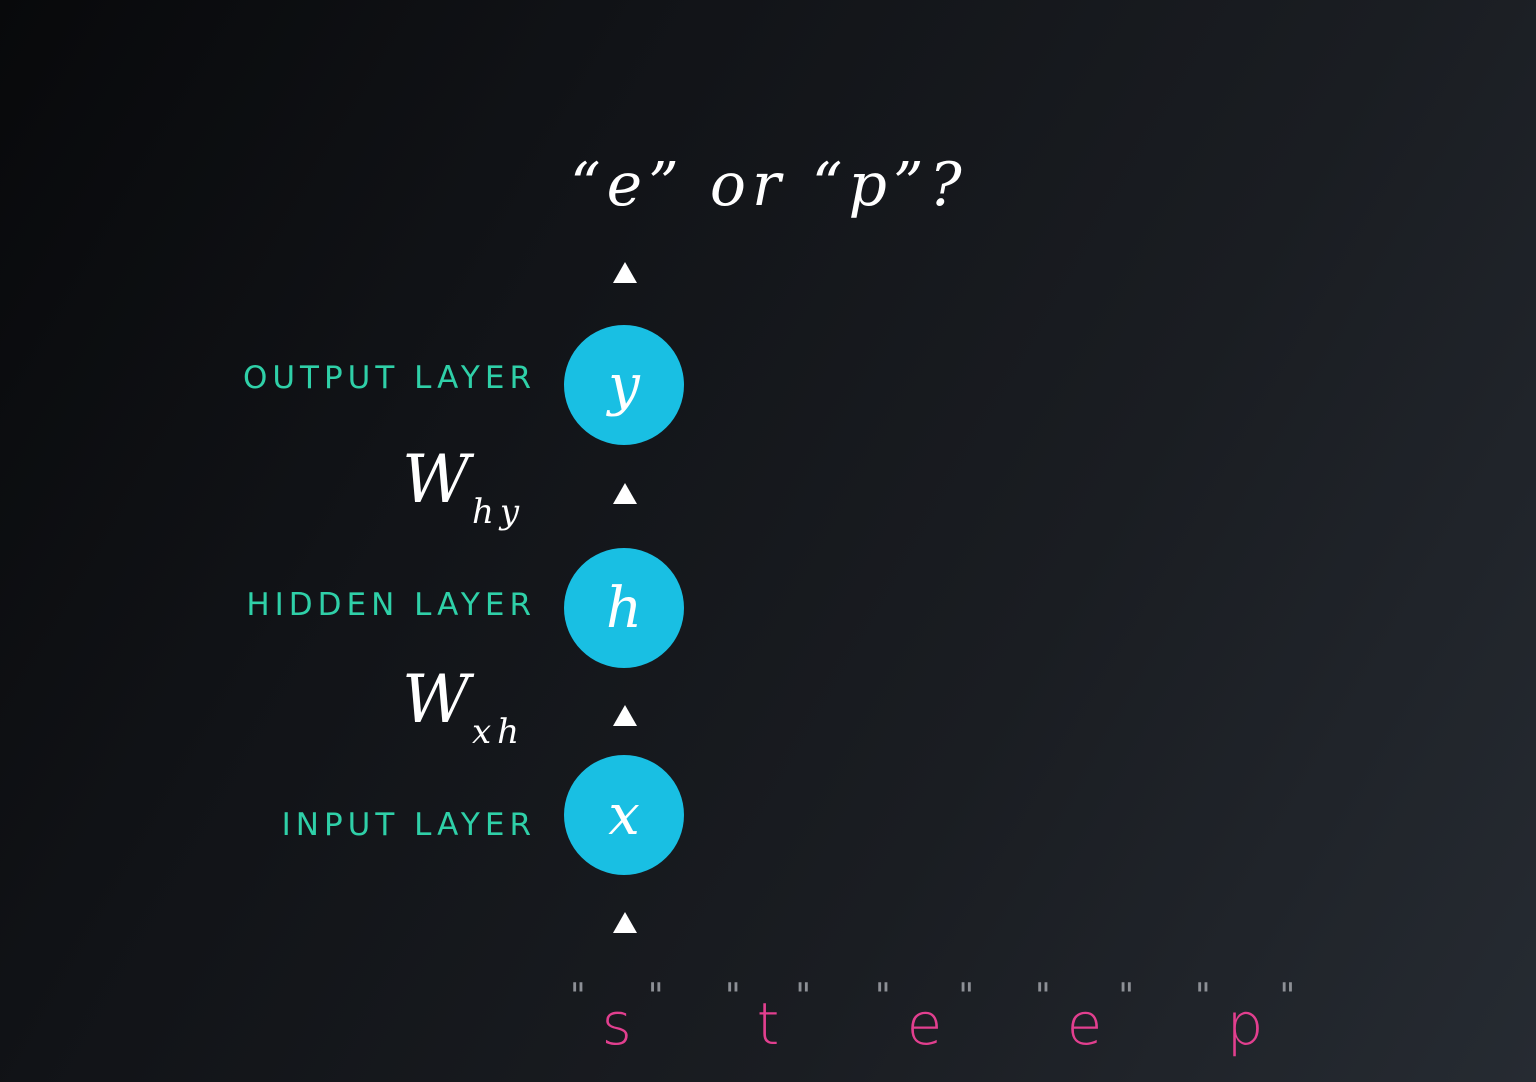 The width and height of the screenshot is (1536, 1082). I want to click on hidden-layer-label: HIDDEN LAYER, so click(391, 605).